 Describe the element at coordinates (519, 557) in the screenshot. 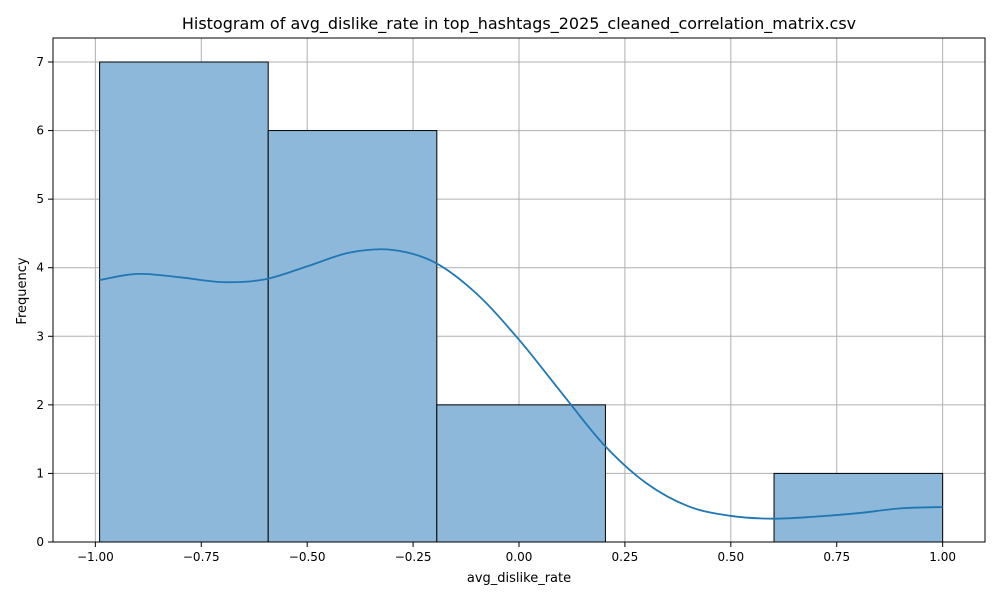

I see `x-tick-label: 0.00` at that location.